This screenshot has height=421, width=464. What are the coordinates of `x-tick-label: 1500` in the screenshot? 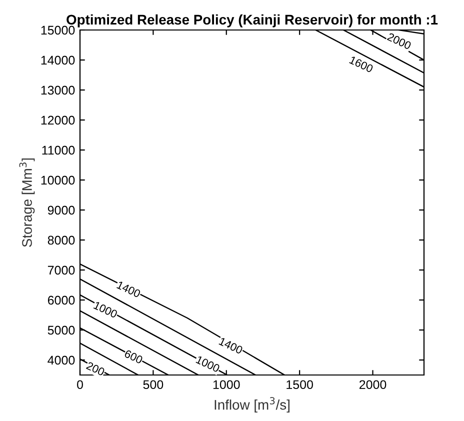 It's located at (299, 385).